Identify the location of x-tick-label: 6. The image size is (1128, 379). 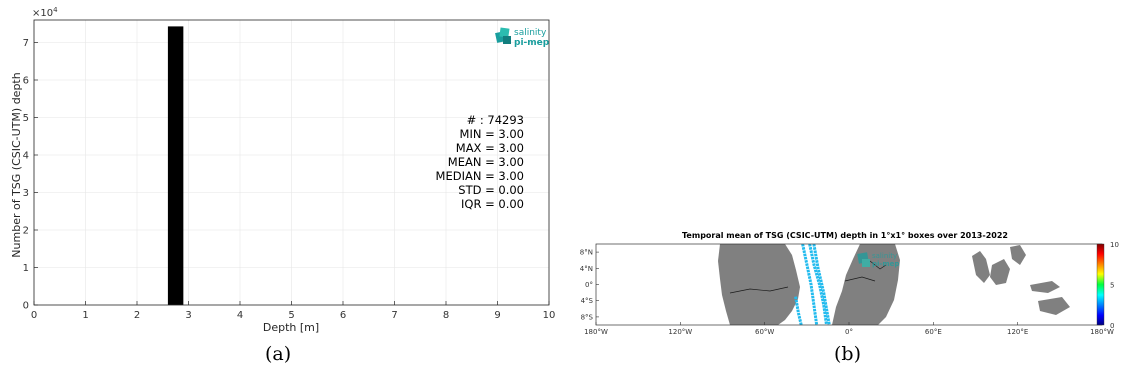
(343, 315).